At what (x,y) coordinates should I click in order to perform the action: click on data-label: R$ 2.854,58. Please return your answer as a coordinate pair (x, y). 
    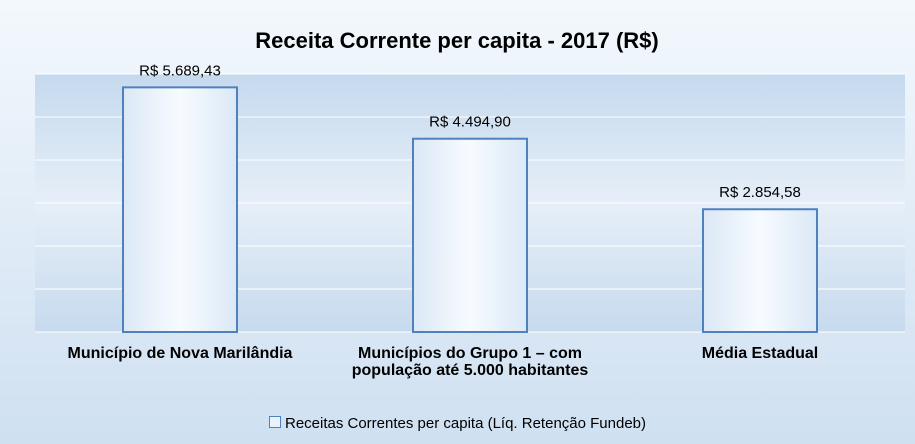
    Looking at the image, I should click on (760, 192).